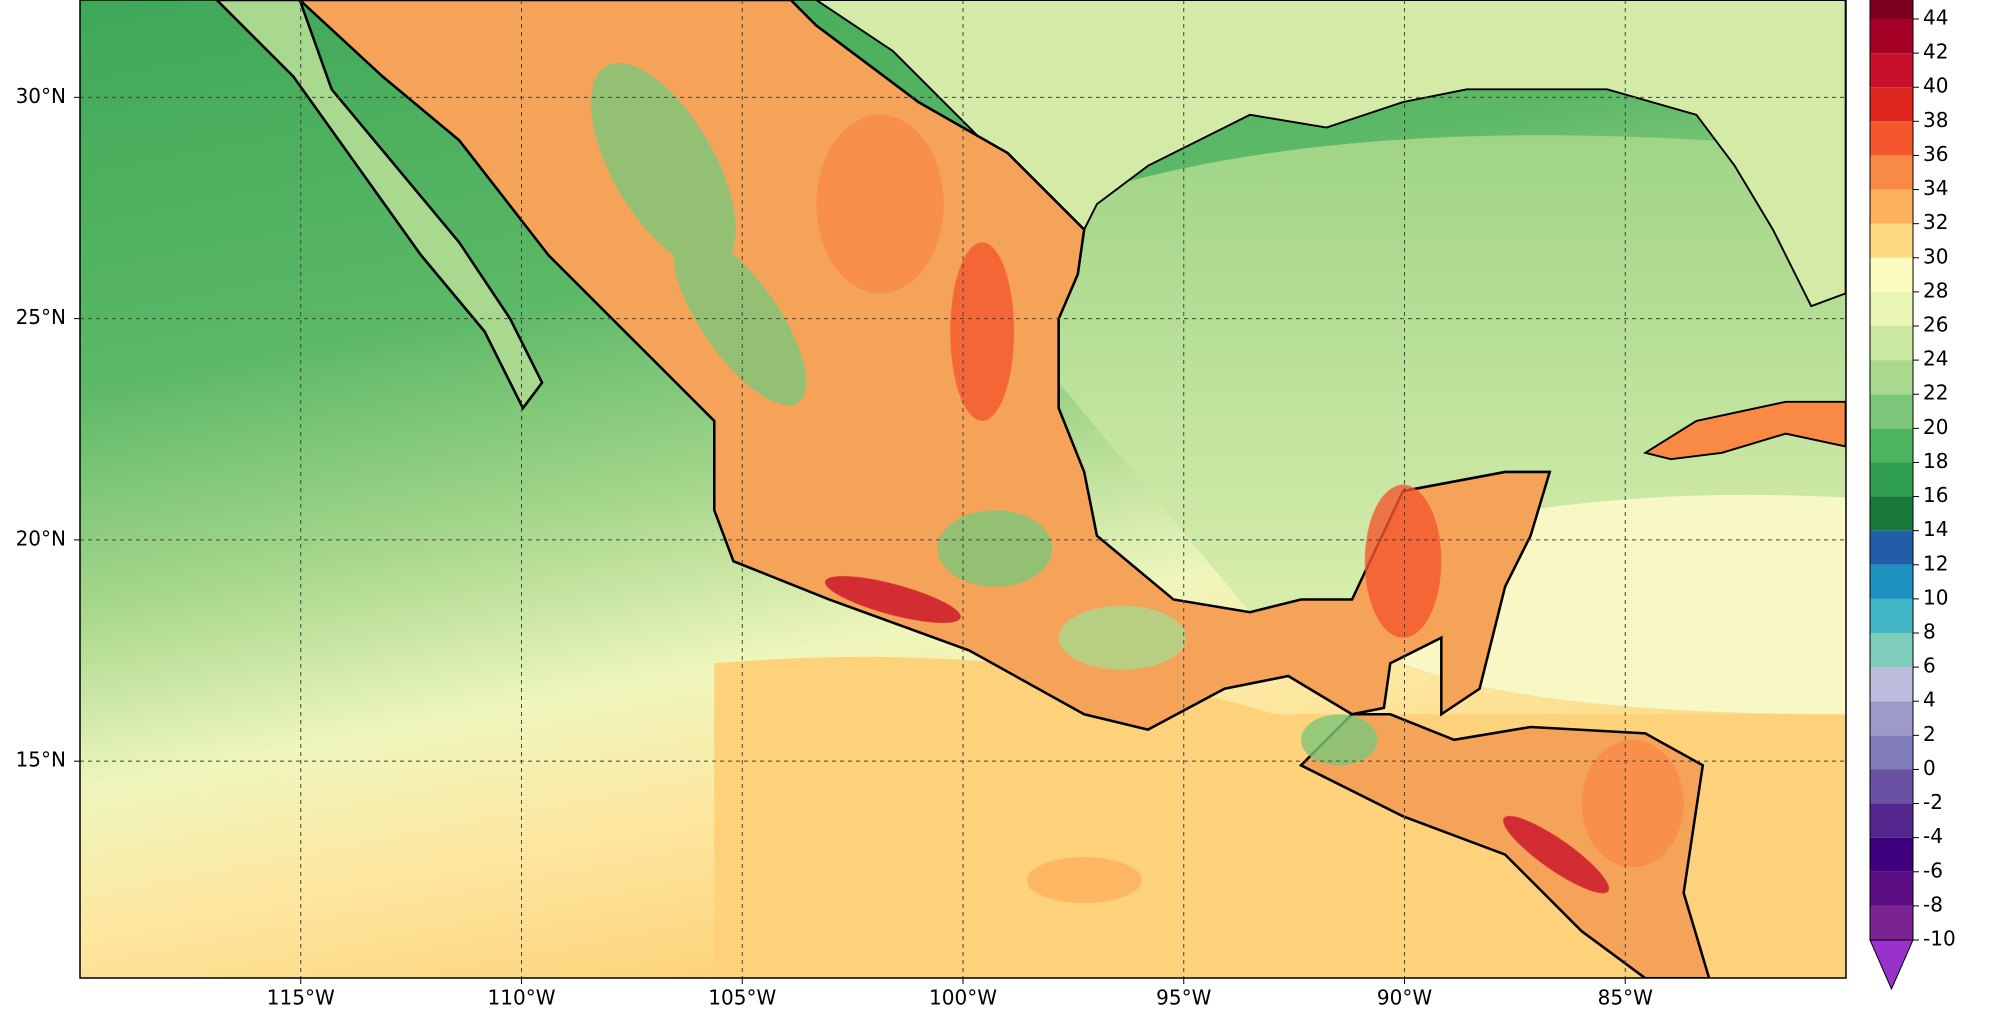 Image resolution: width=2000 pixels, height=1026 pixels. I want to click on colorbar-tick-label: 0, so click(1929, 768).